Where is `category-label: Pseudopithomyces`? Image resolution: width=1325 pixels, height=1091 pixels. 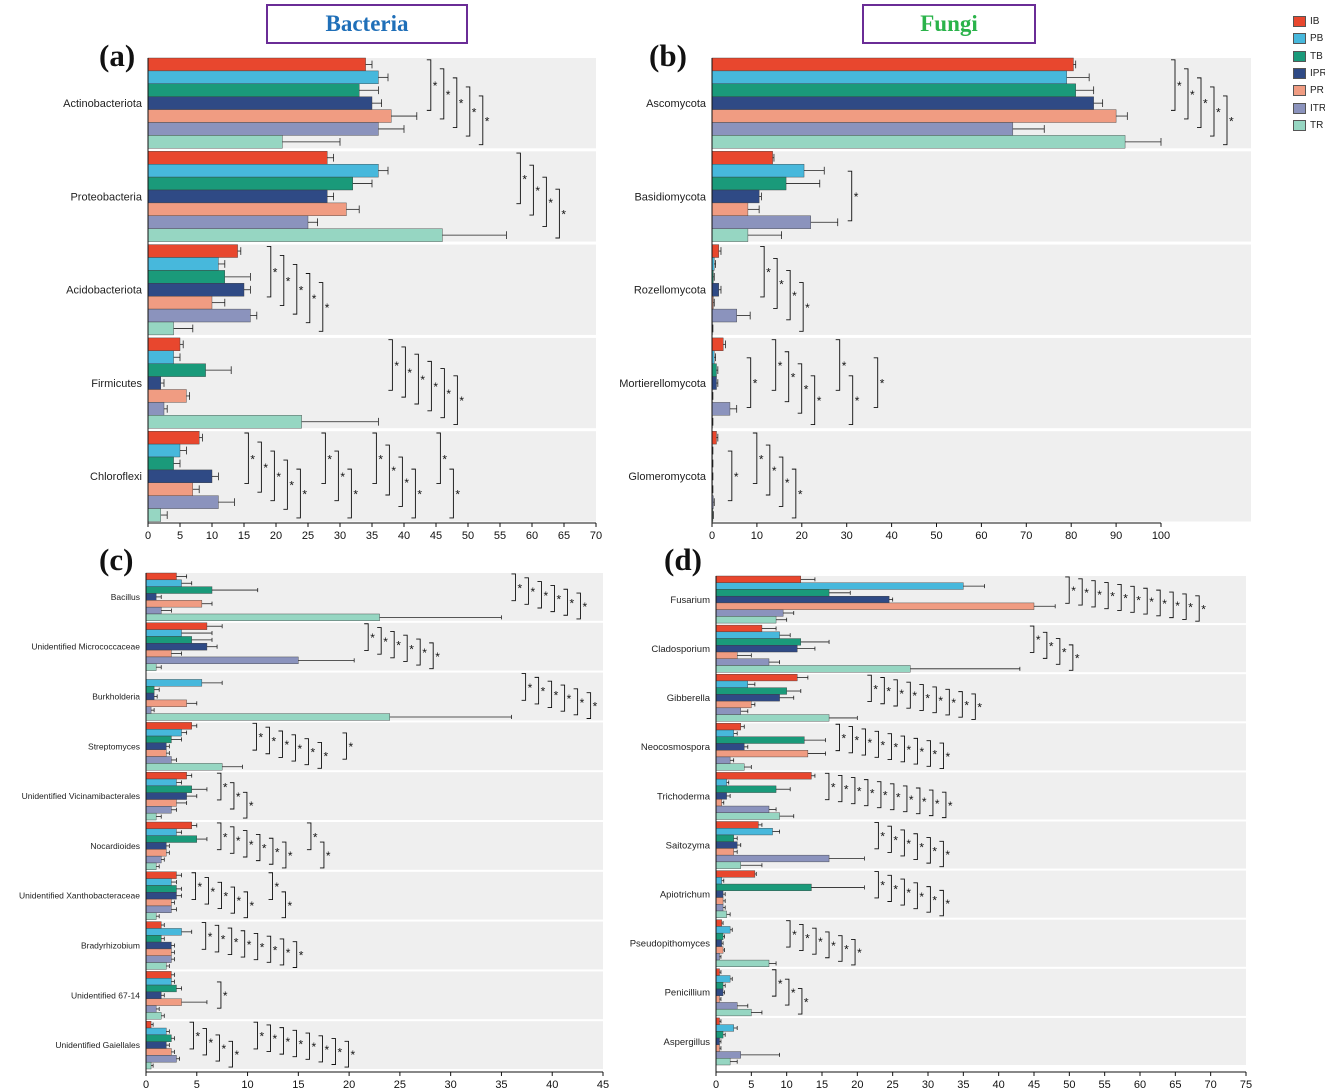
category-label: Pseudopithomyces is located at coordinates (670, 944).